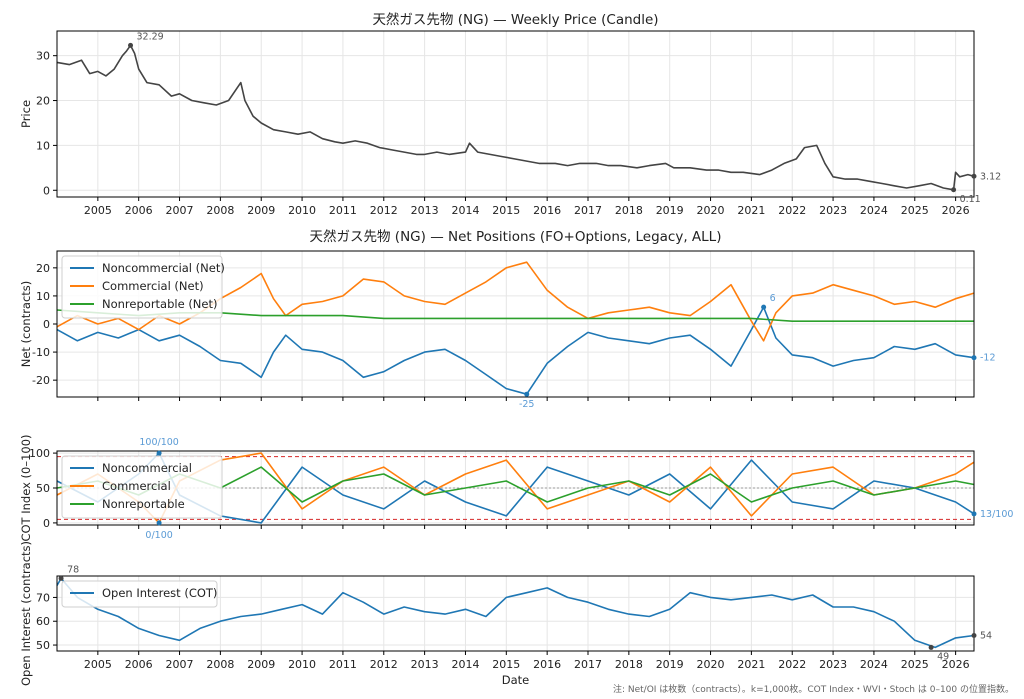  I want to click on y-tick-label: 10, so click(43, 145).